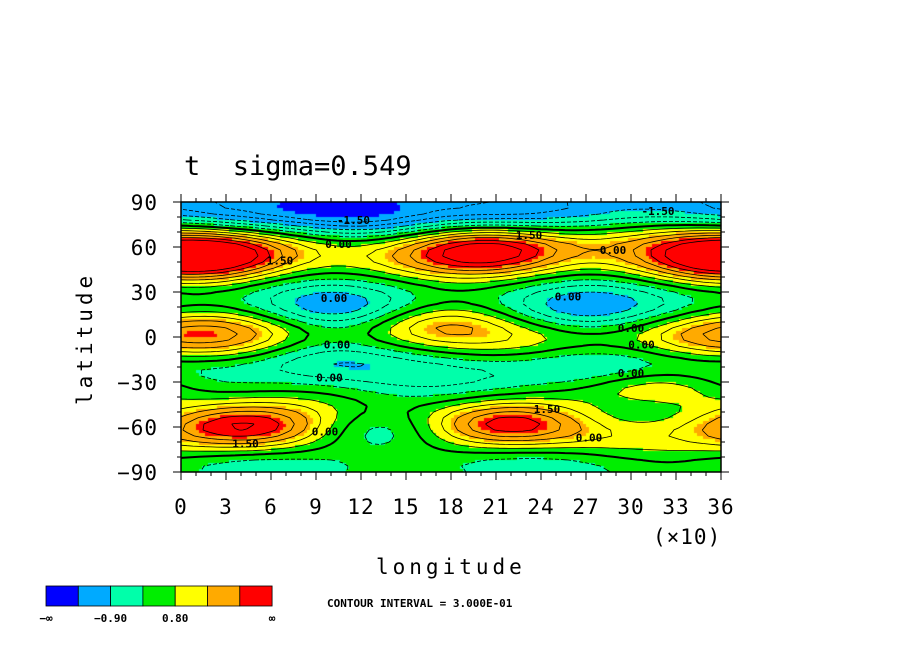  I want to click on colorbar-label: ∞, so click(272, 618).